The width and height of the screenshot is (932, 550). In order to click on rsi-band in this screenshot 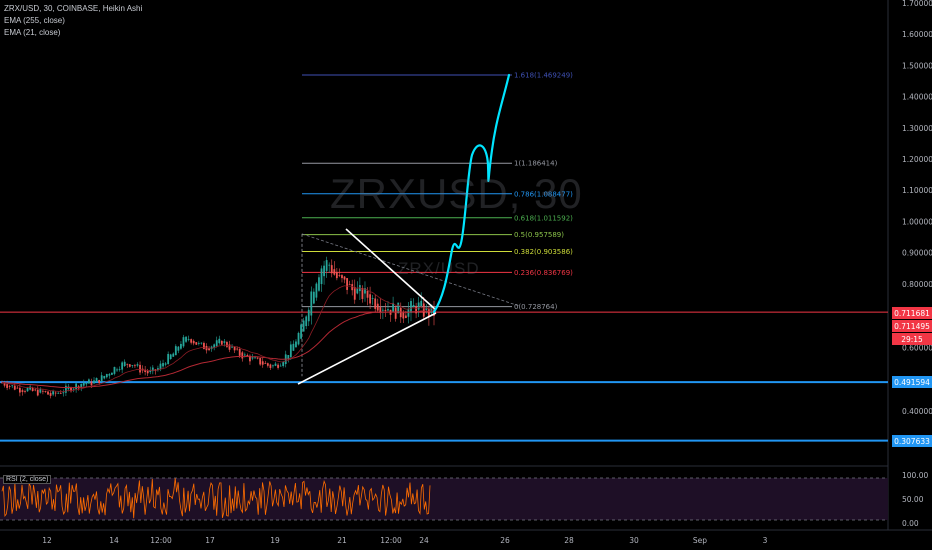, I will do `click(444, 499)`.